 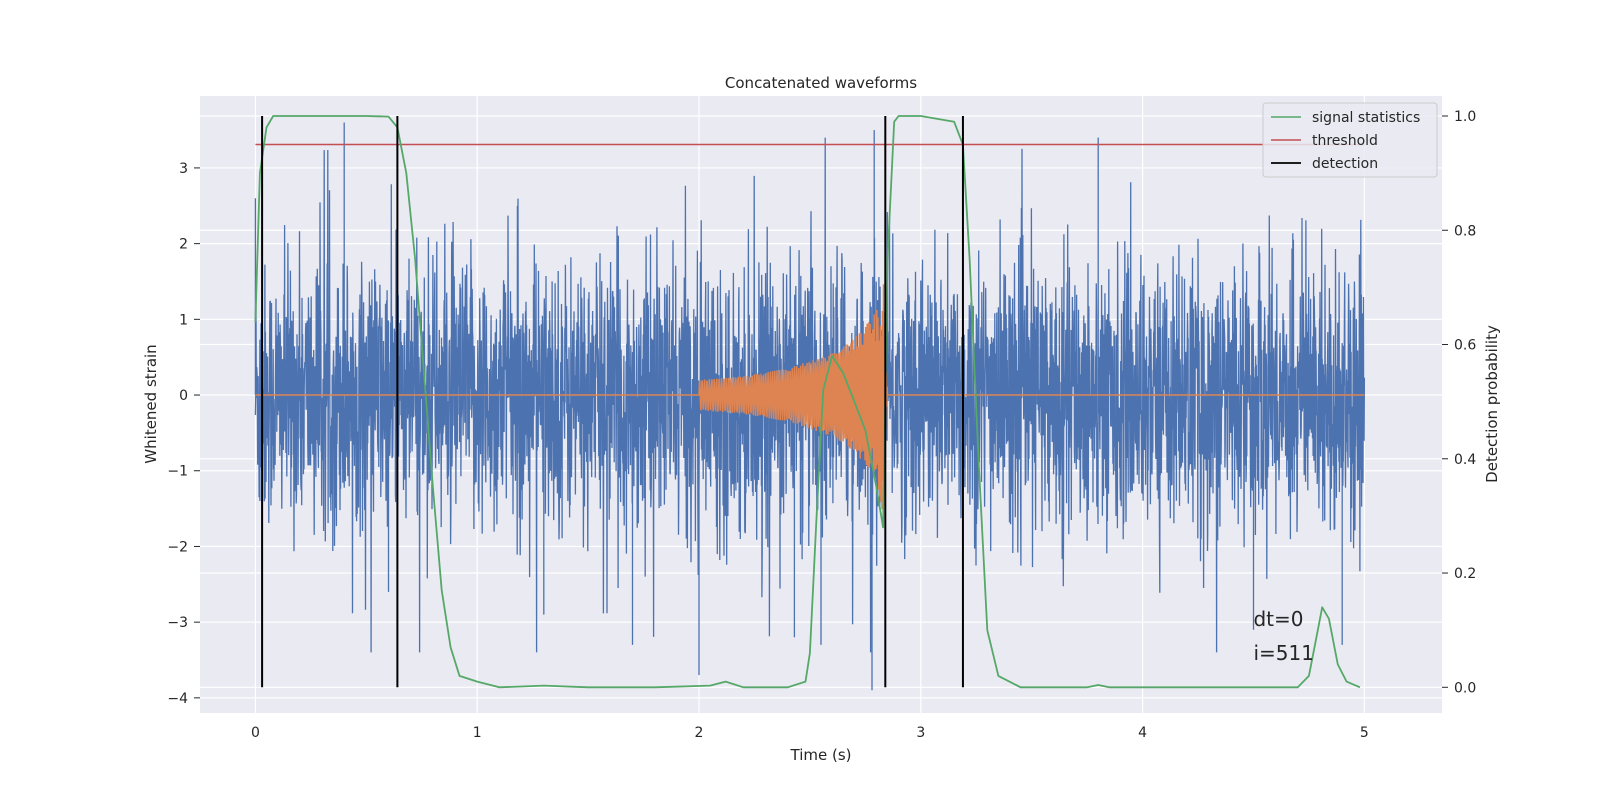 I want to click on x-axis-label: Time (s), so click(x=821, y=755).